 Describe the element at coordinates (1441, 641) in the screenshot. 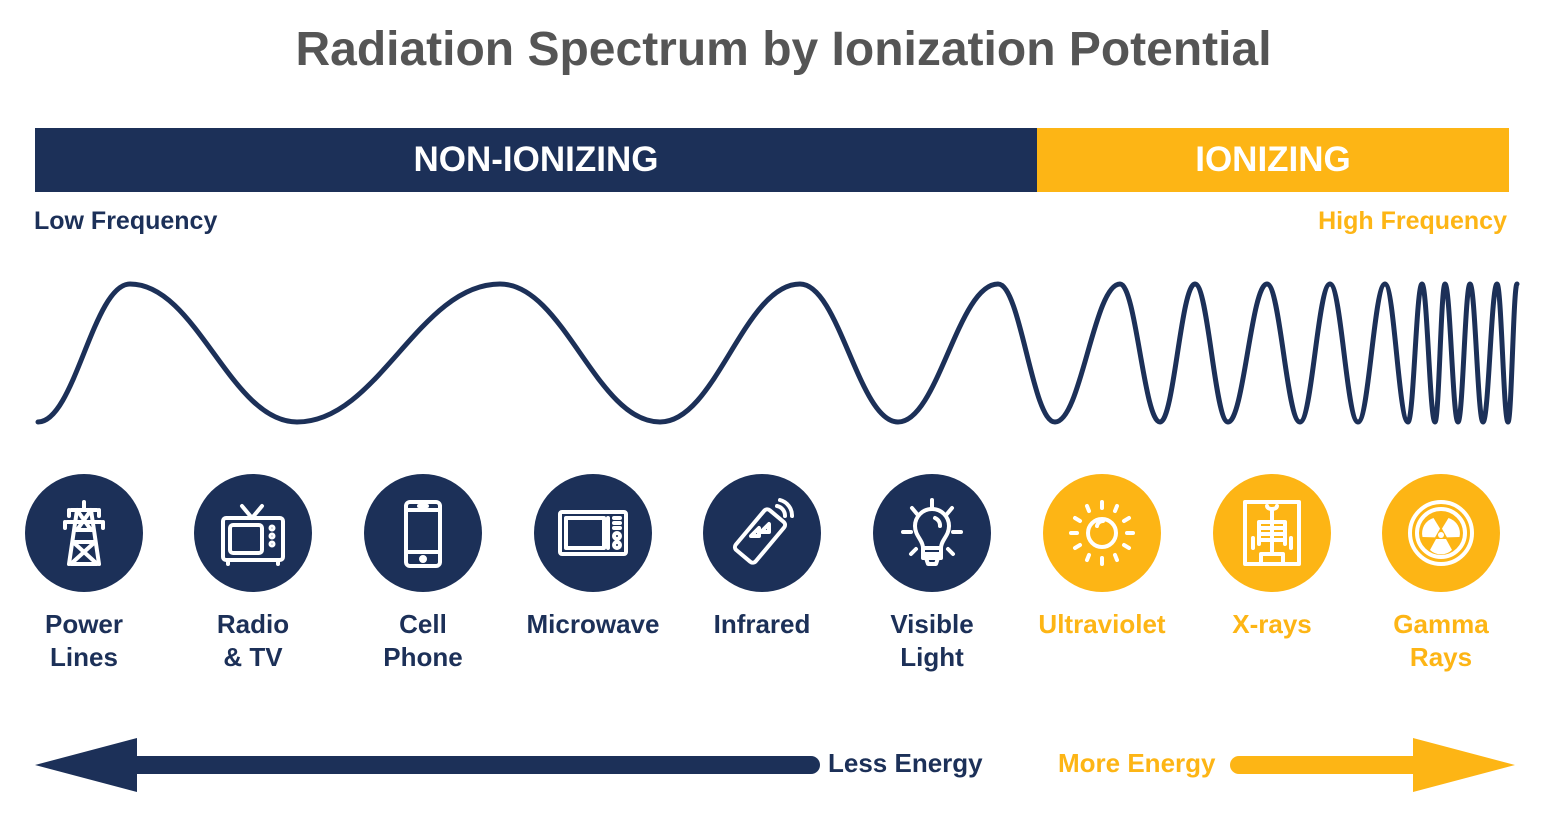

I see `label-gamma: Gamma Rays` at that location.